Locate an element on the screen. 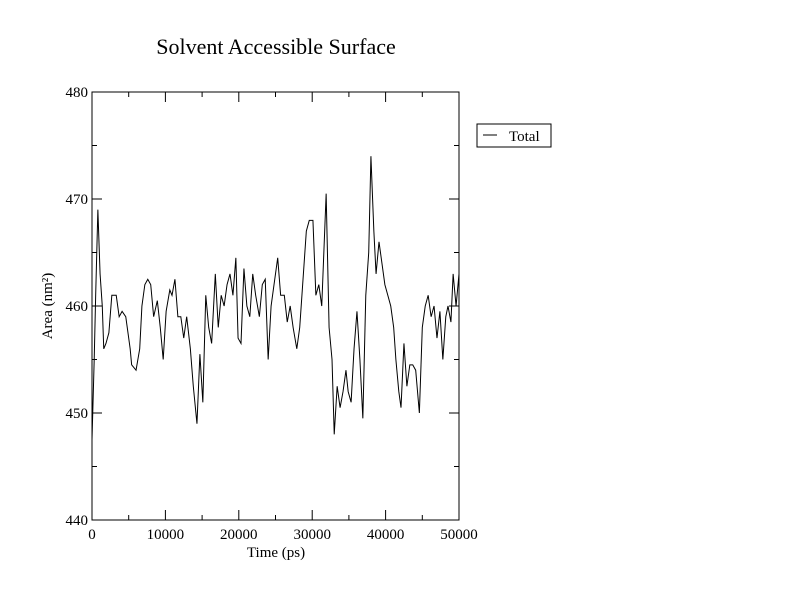  x-tick-label: 30000 is located at coordinates (312, 535).